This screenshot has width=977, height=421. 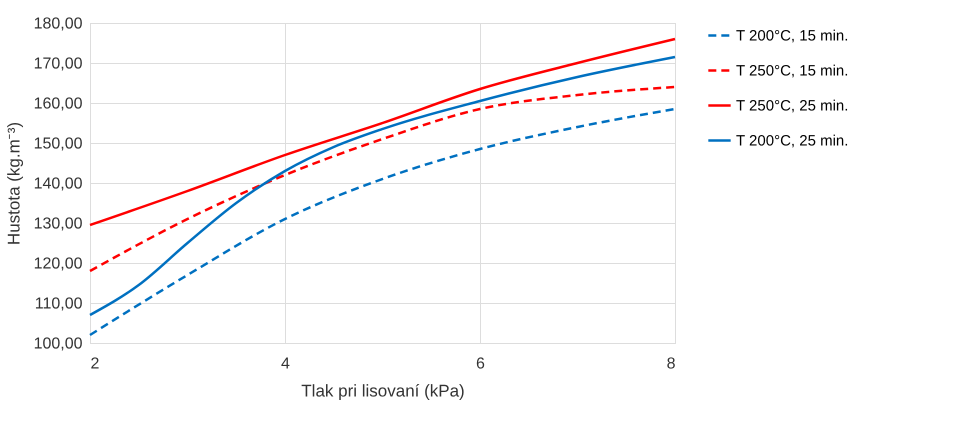 I want to click on x-tick-label: 2, so click(x=95, y=364).